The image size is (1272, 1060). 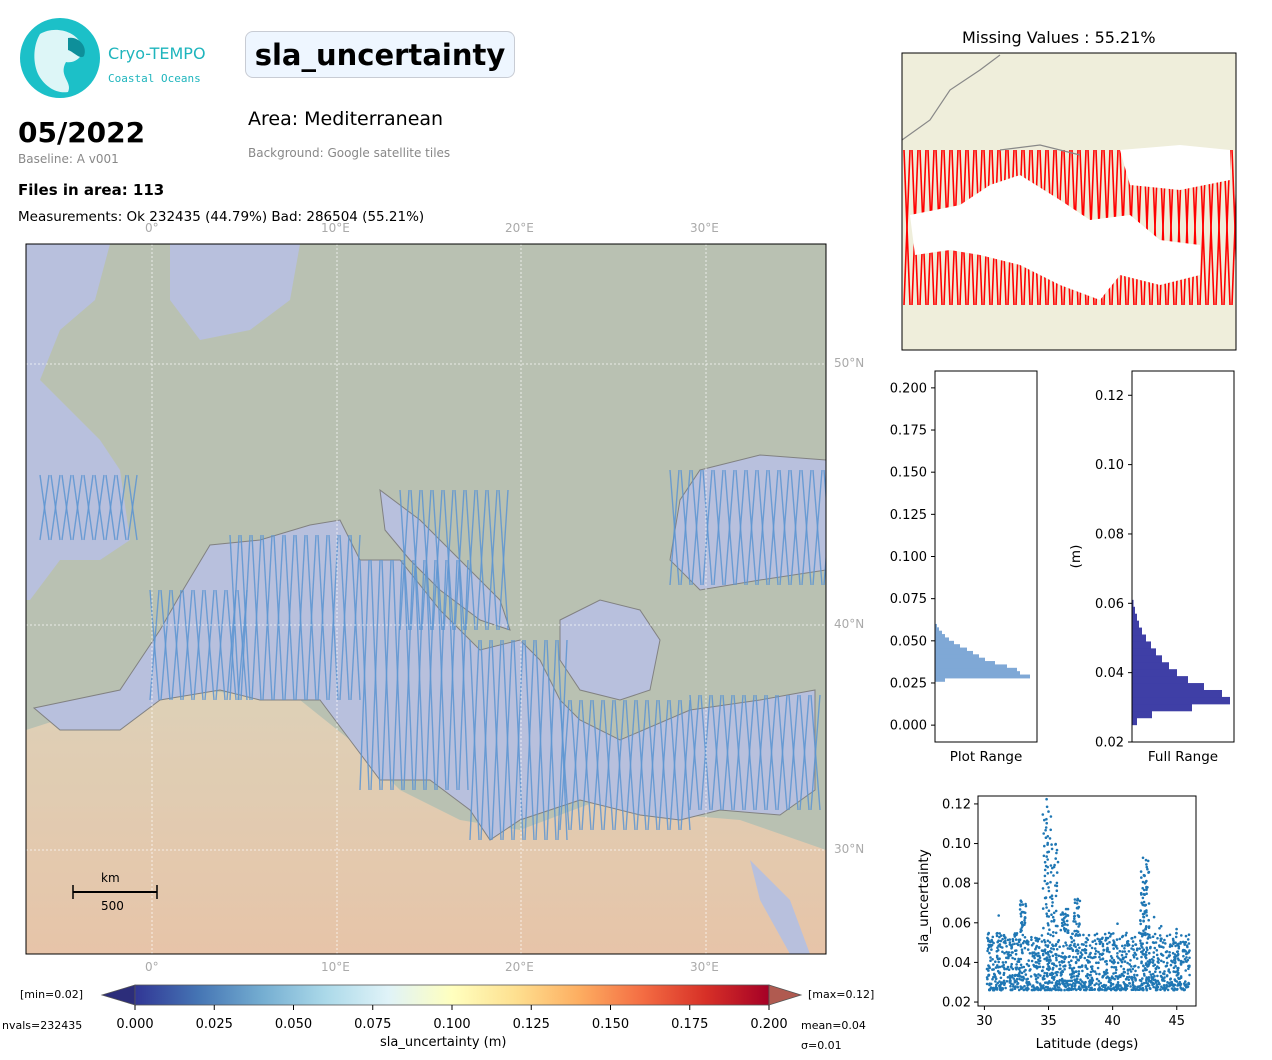 I want to click on lon-label-bottom: 10°E, so click(x=335, y=967).